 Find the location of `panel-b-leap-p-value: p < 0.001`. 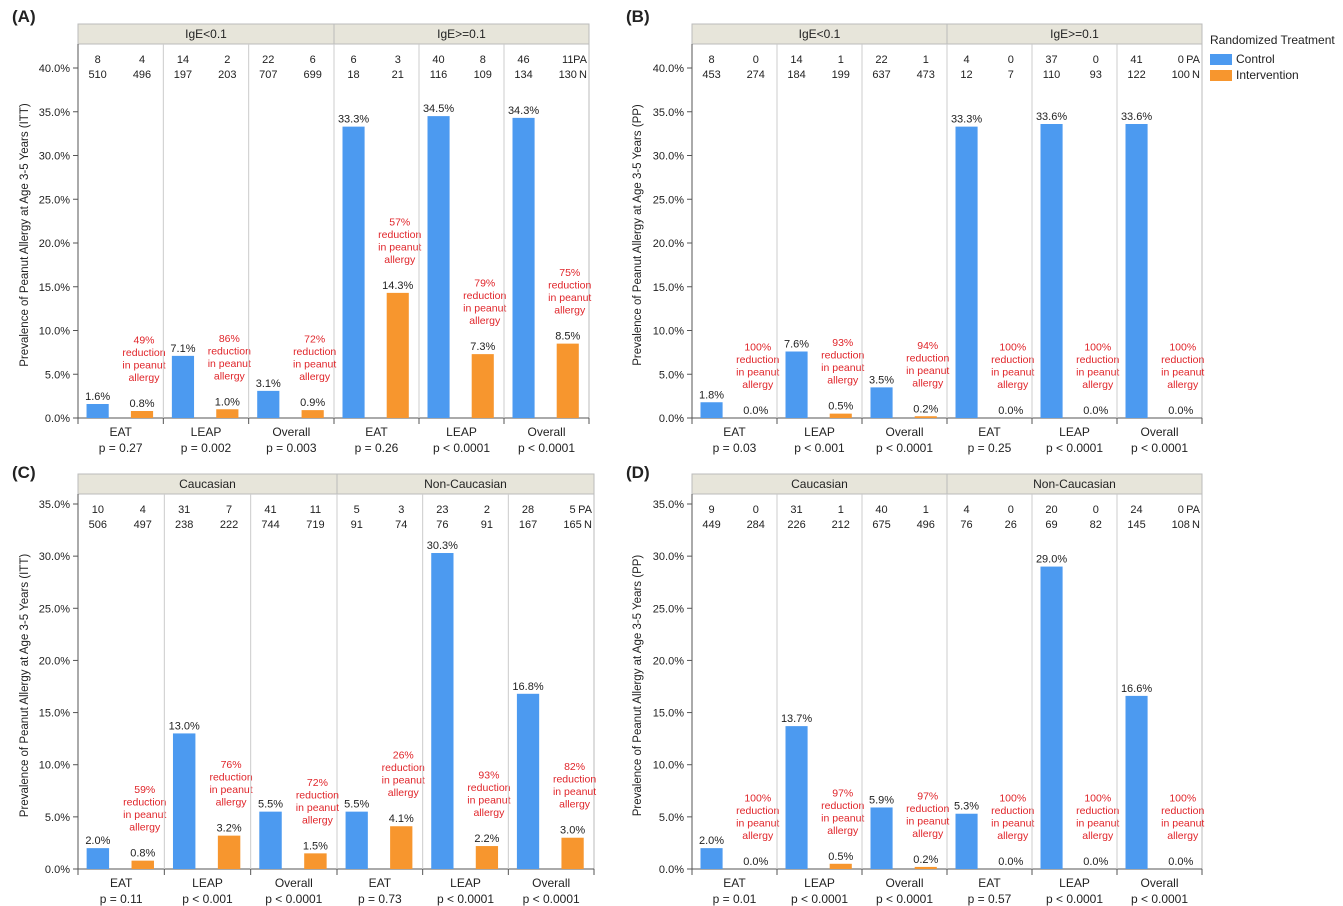

panel-b-leap-p-value: p < 0.001 is located at coordinates (819, 448).